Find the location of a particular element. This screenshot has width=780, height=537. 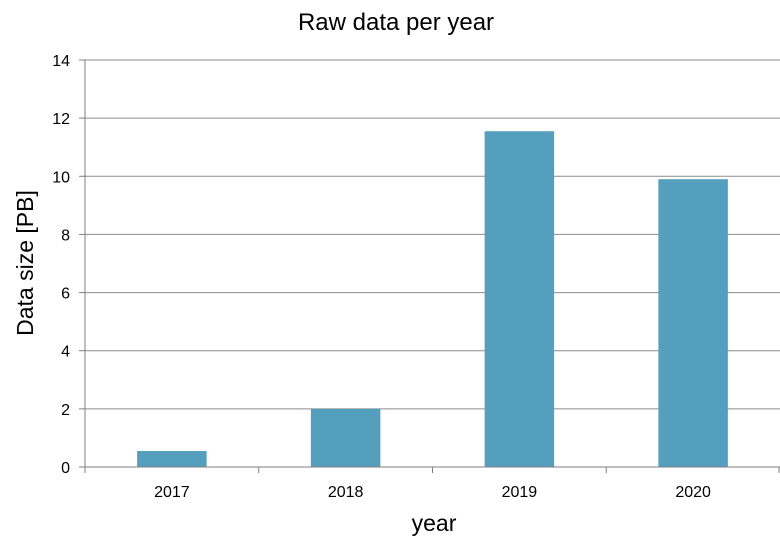

y-tick-label: 4 is located at coordinates (65, 352).